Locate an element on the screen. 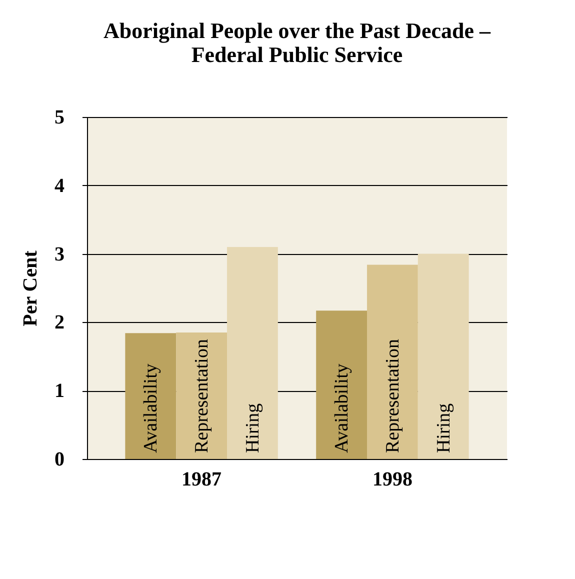 Image resolution: width=575 pixels, height=579 pixels. chart-title: Aboriginal People over the Past Decade – Federal Public Service is located at coordinates (298, 42).